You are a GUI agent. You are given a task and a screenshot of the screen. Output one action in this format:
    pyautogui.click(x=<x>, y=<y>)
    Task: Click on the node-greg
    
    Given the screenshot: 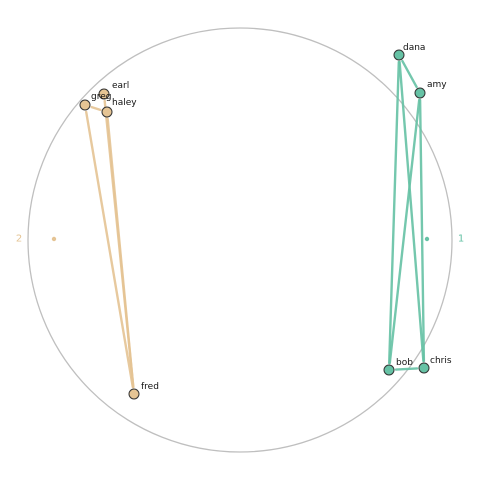 What is the action you would take?
    pyautogui.click(x=85, y=105)
    